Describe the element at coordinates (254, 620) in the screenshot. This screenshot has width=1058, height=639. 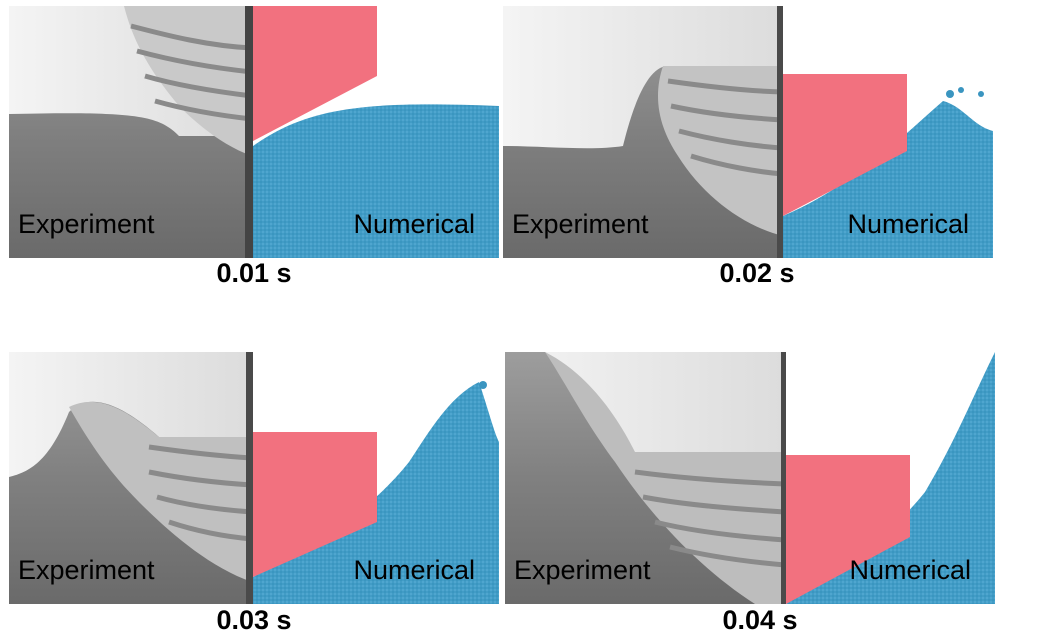
I see `time-caption: 0.03 s` at that location.